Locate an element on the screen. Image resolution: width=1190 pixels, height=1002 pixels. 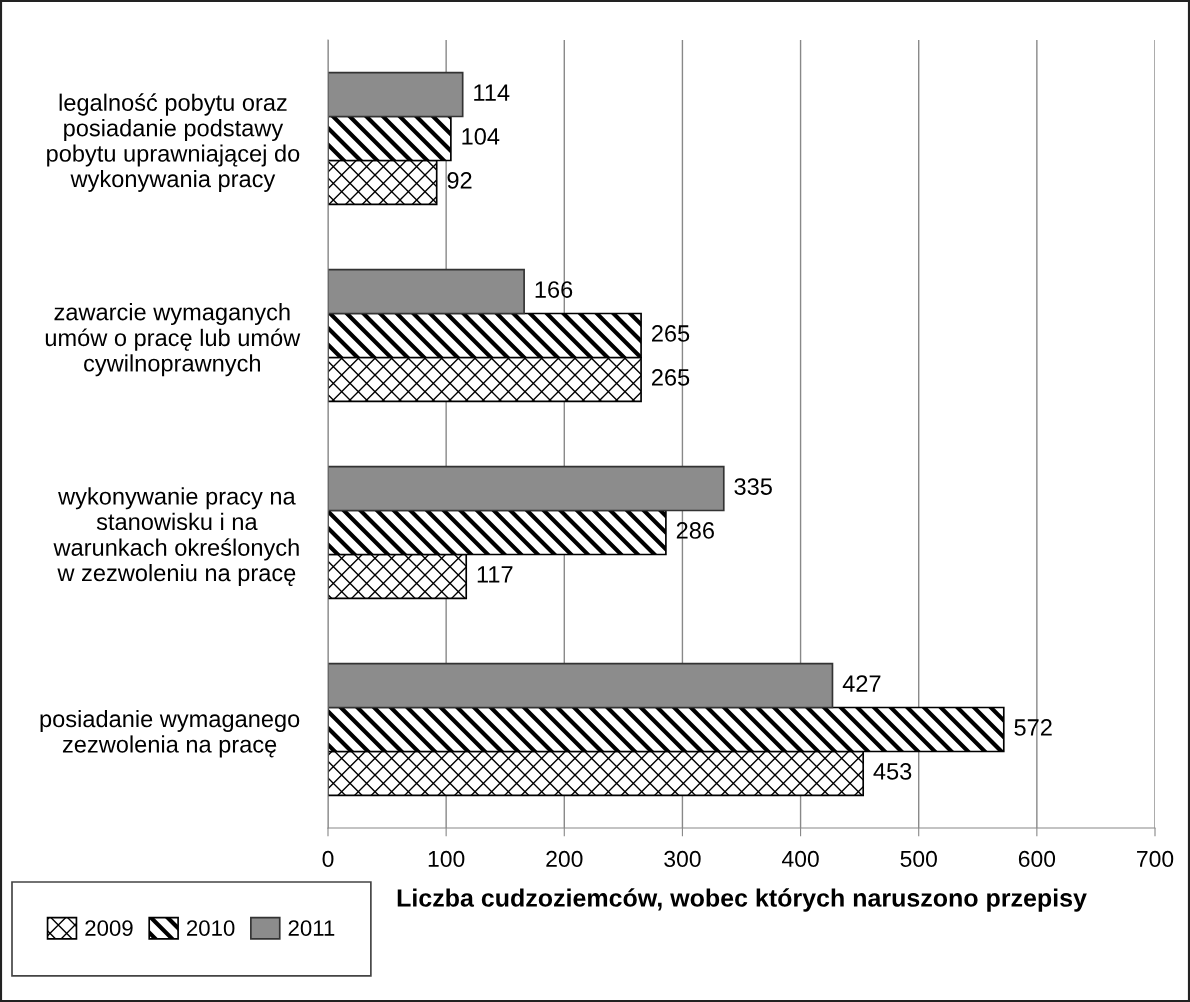
x-tick-label: 100 is located at coordinates (446, 859).